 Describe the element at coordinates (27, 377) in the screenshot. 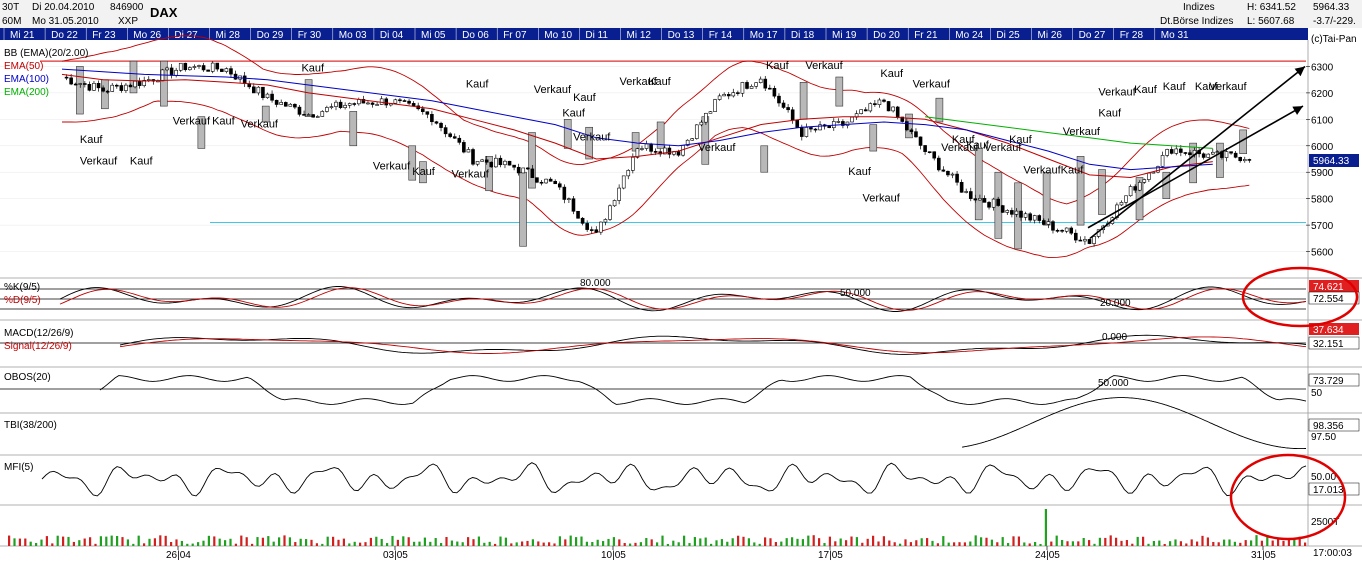

I see `obos-label: OBOS(20)` at that location.